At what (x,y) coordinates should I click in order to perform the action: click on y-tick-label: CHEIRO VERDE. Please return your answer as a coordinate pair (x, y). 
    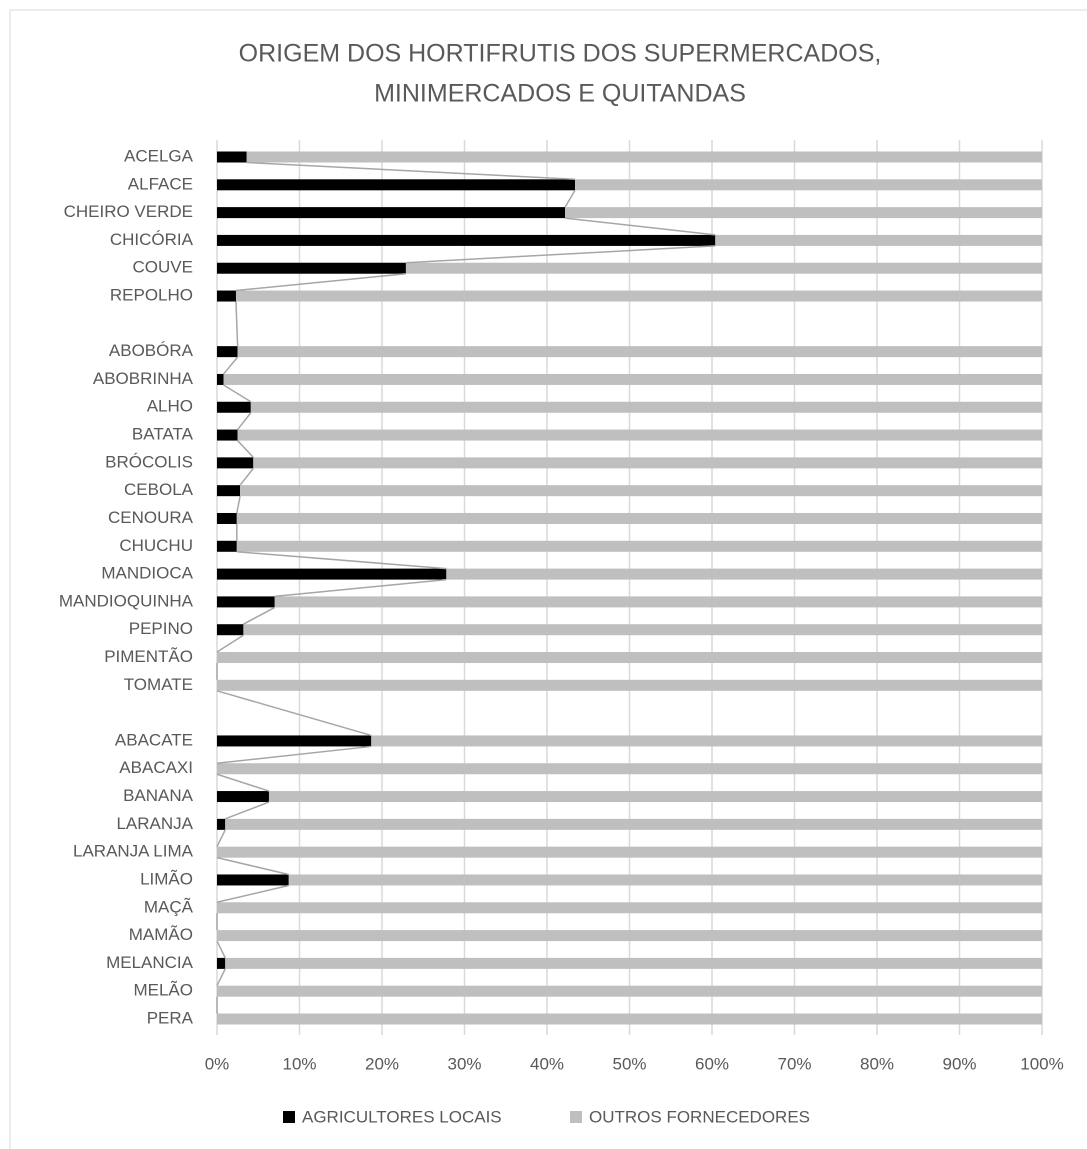
    Looking at the image, I should click on (128, 211).